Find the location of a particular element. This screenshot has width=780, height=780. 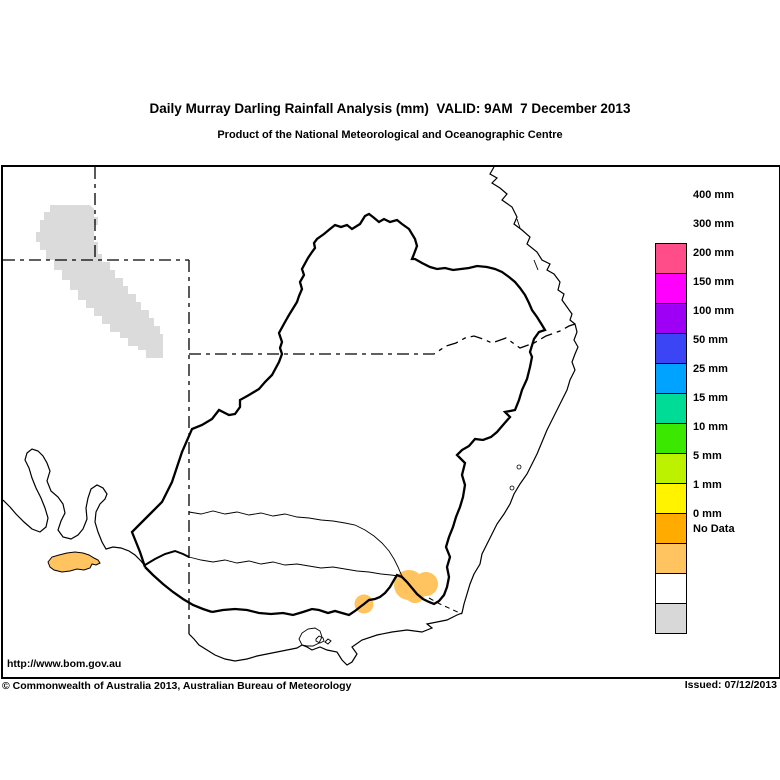

legend-label-25-mm: 25 mm is located at coordinates (710, 369).